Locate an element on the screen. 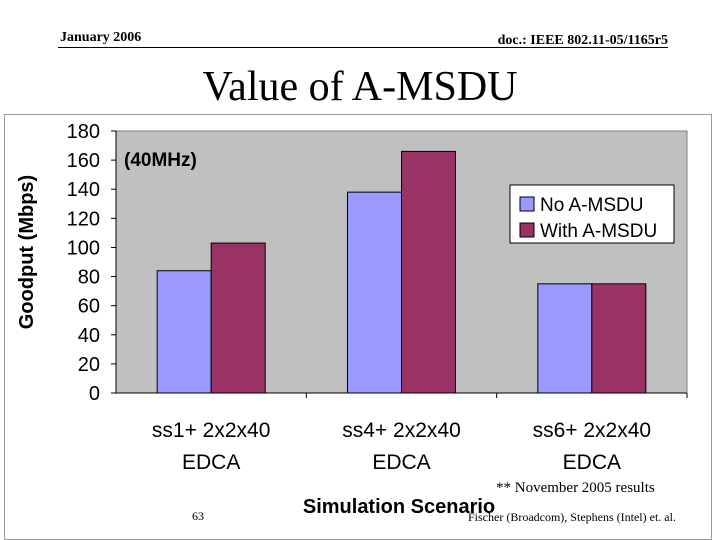  y-tick-label: 160 is located at coordinates (83, 161).